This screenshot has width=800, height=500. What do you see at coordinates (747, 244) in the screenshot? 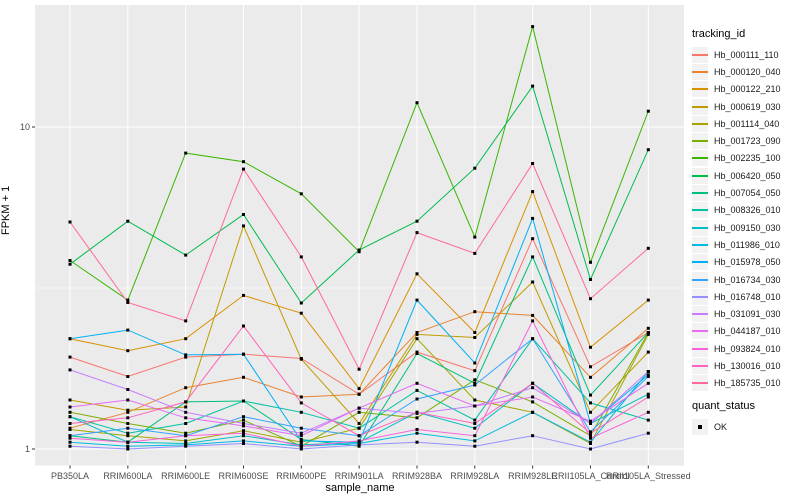
I see `legend-label: Hb_011986_010` at bounding box center [747, 244].